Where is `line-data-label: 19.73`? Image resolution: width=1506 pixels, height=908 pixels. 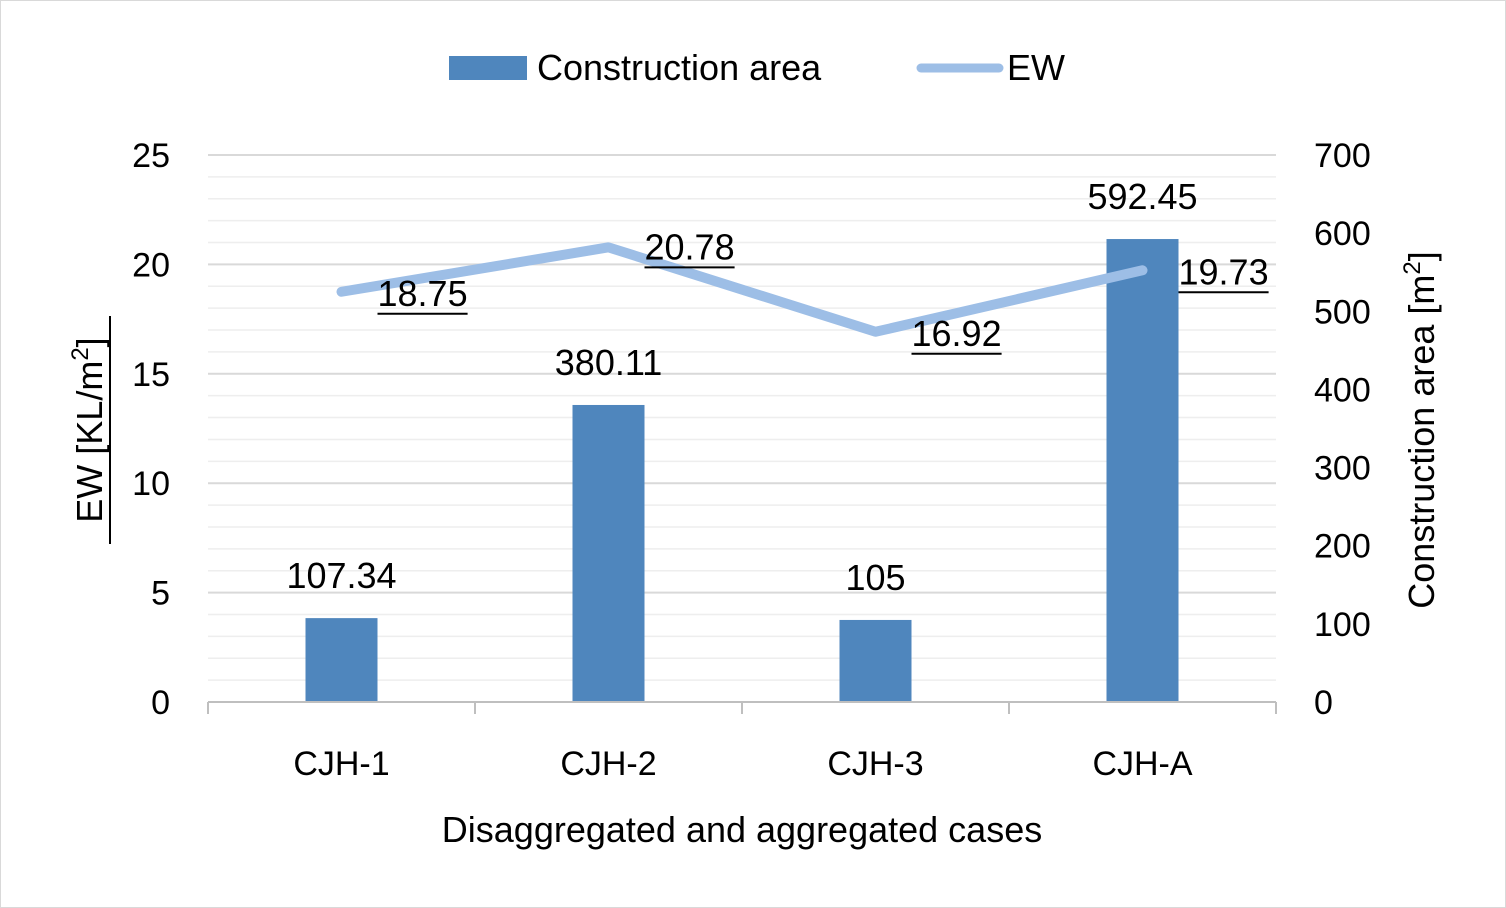 line-data-label: 19.73 is located at coordinates (1224, 271).